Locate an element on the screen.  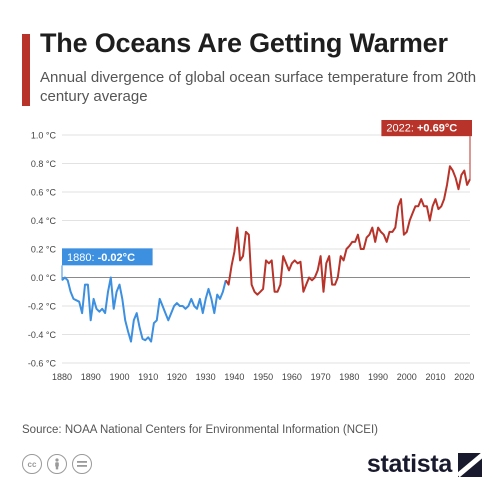
x-tick-label: 1990 is located at coordinates (378, 377).